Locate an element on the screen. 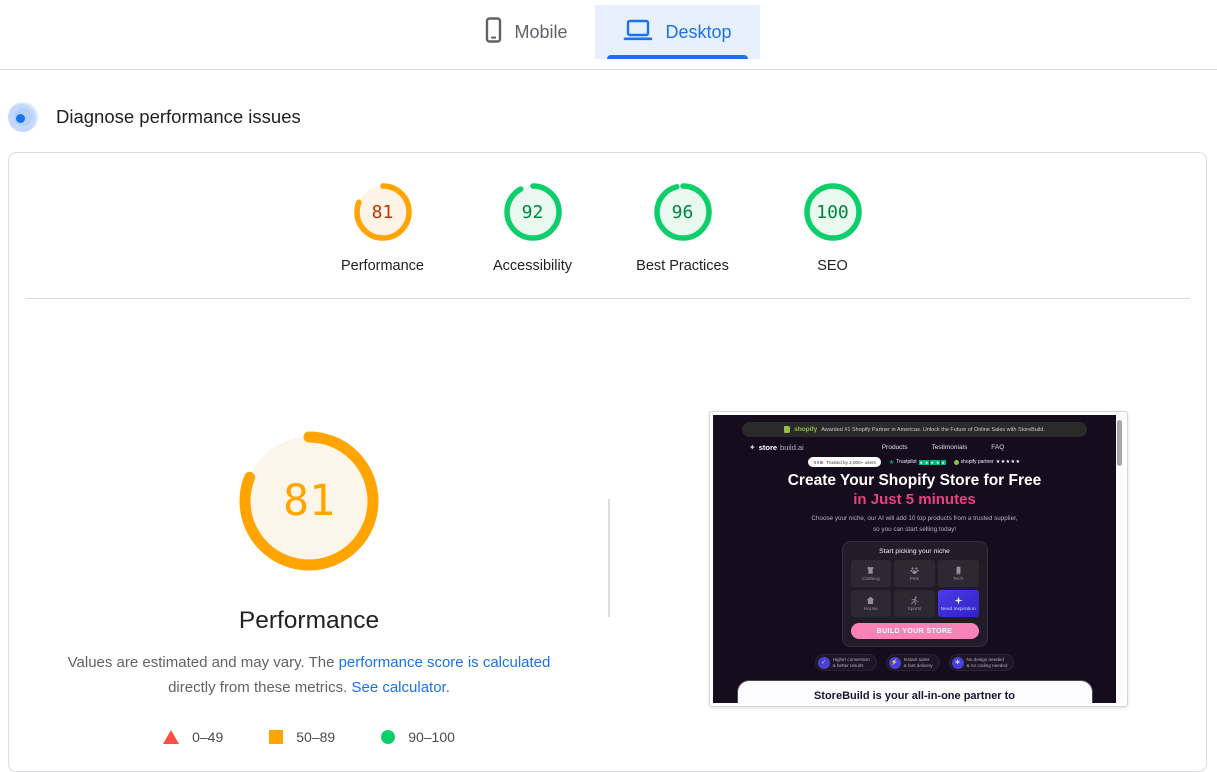 This screenshot has height=772, width=1217. performance-score-value: 81 is located at coordinates (382, 212).